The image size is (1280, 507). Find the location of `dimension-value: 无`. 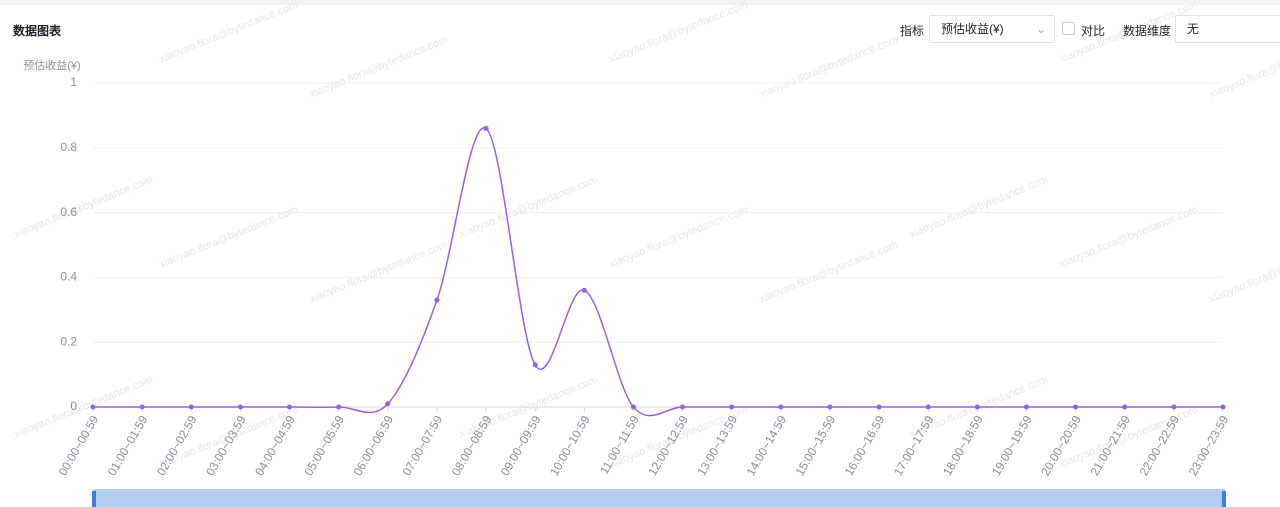

dimension-value: 无 is located at coordinates (1193, 29).